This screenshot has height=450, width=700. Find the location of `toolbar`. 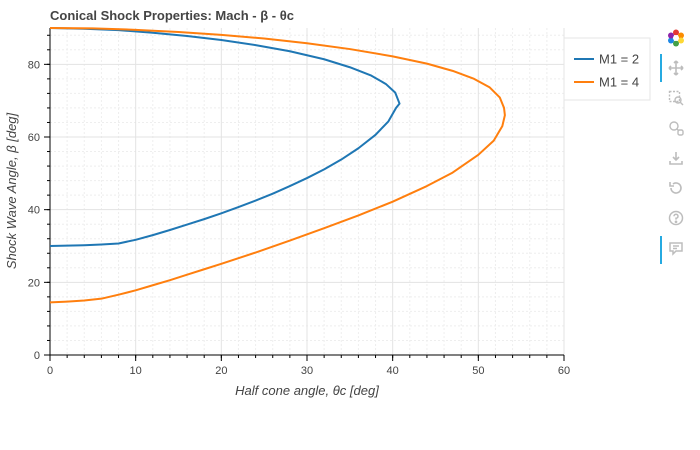

toolbar is located at coordinates (676, 151).